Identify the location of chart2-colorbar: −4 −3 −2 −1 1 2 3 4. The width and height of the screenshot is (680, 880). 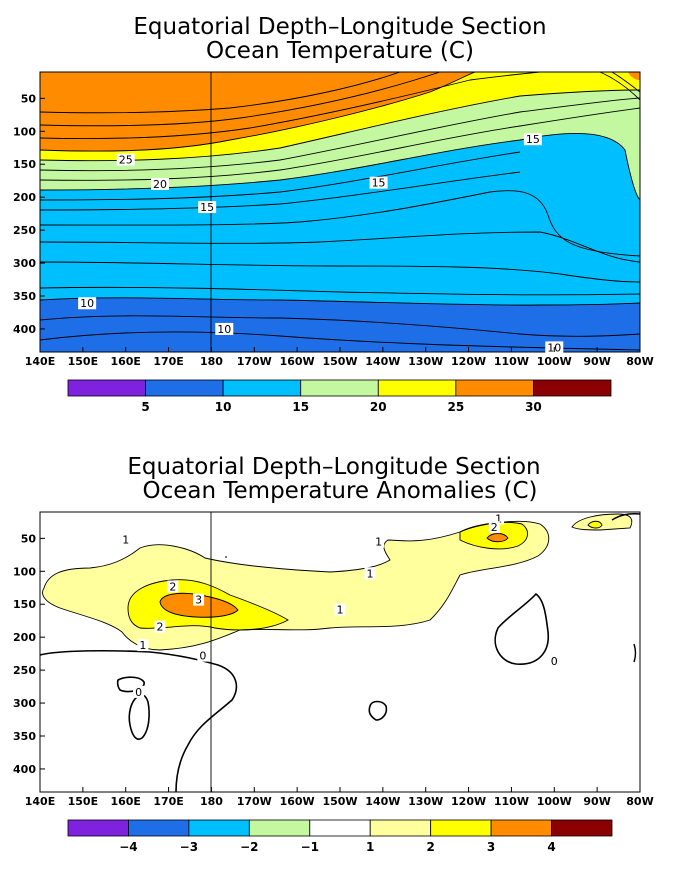
(340, 836).